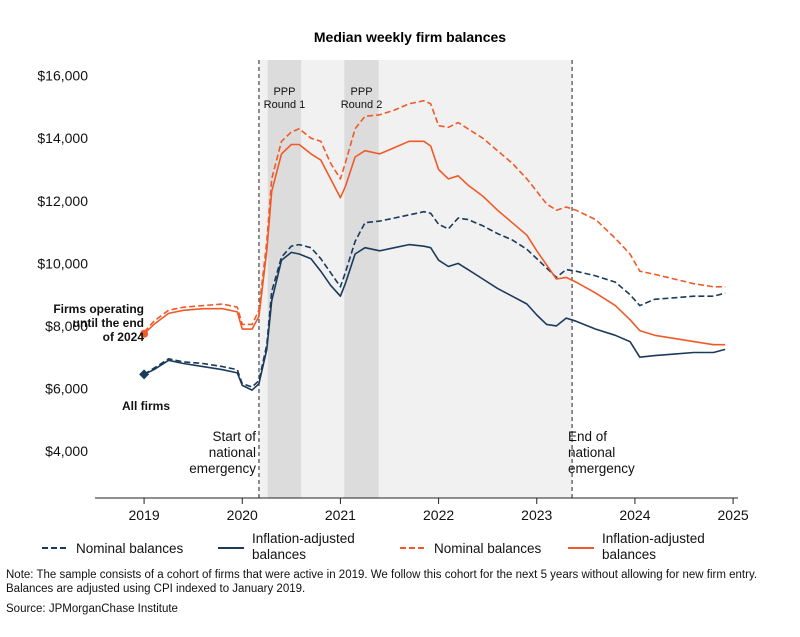 Image resolution: width=800 pixels, height=637 pixels. What do you see at coordinates (144, 333) in the screenshot?
I see `firms-operating-start-marker` at bounding box center [144, 333].